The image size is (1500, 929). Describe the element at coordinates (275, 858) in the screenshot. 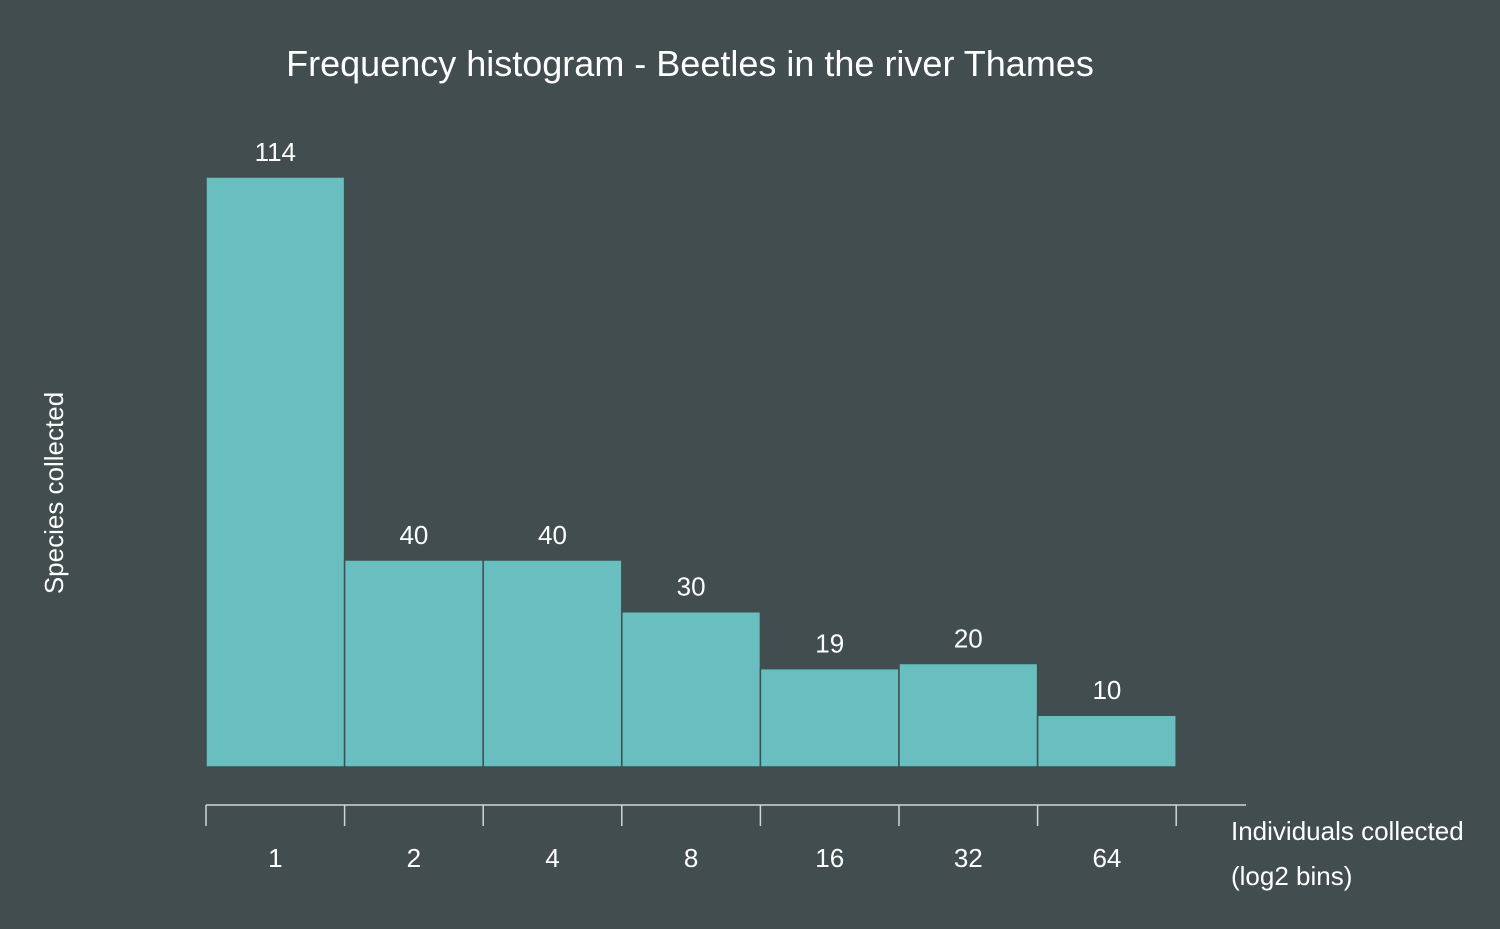

I see `x-tick-label-1: 1` at that location.